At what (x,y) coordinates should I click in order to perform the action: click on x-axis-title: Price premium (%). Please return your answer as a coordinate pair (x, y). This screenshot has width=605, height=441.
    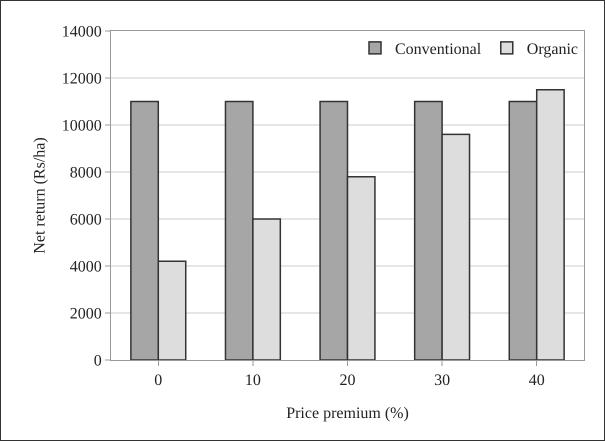
    Looking at the image, I should click on (347, 413).